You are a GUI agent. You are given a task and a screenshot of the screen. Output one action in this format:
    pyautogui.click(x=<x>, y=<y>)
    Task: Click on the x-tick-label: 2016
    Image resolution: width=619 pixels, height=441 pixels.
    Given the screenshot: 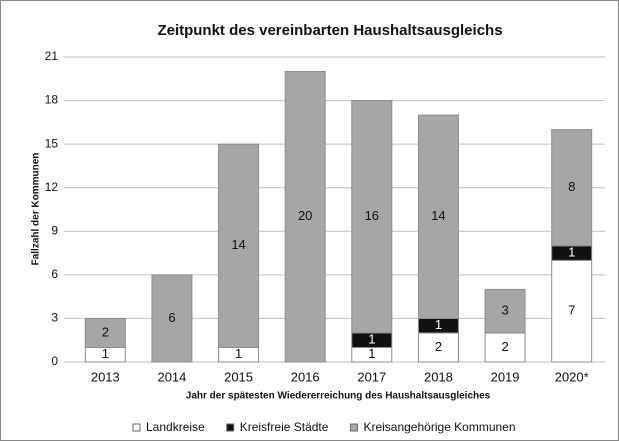 What is the action you would take?
    pyautogui.click(x=305, y=376)
    